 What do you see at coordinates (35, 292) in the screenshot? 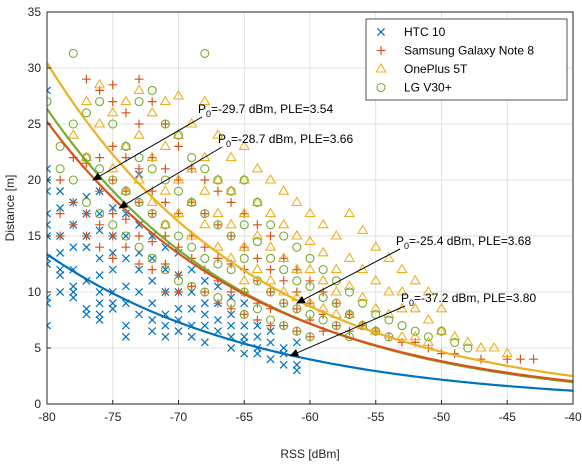
I see `y-tick-label: 10` at bounding box center [35, 292].